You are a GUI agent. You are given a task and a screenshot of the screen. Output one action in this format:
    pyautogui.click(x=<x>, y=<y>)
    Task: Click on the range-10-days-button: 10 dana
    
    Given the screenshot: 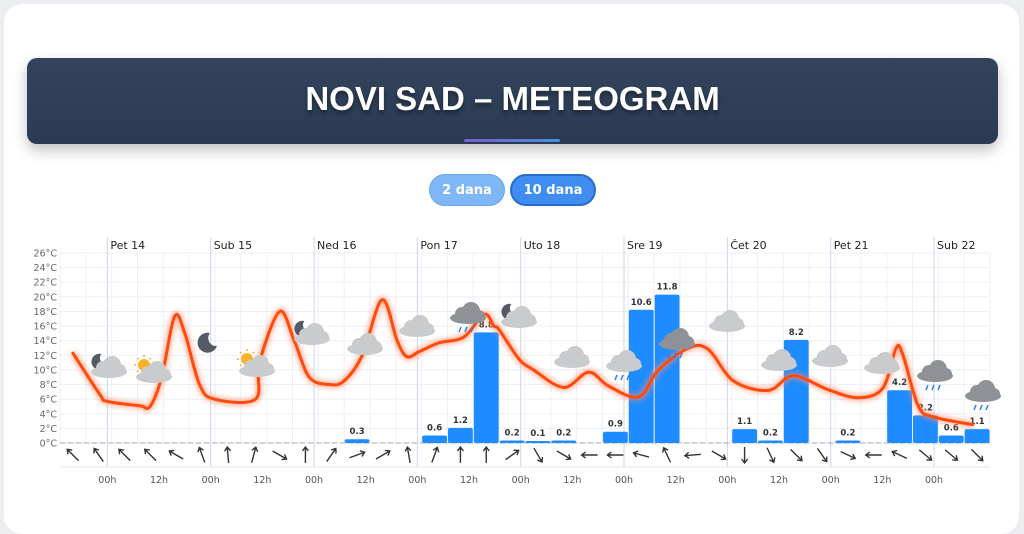 What is the action you would take?
    pyautogui.click(x=553, y=190)
    